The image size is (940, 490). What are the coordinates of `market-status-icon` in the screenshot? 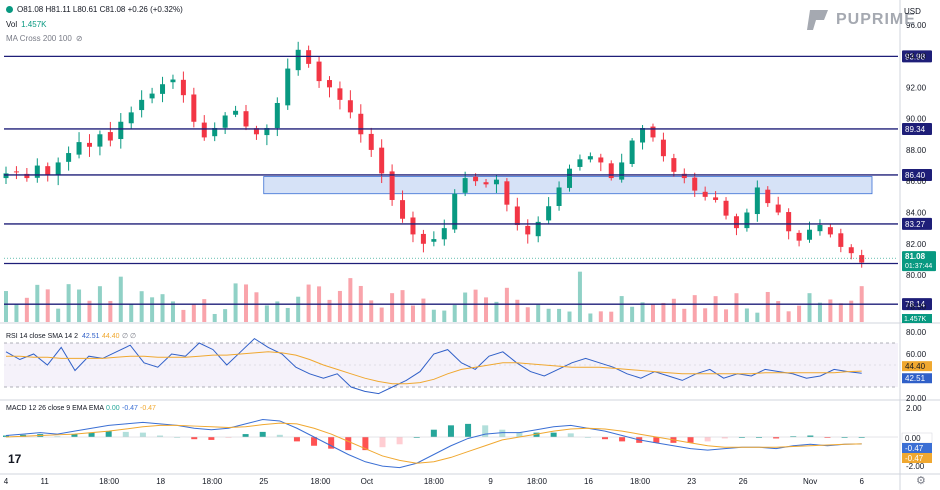 It's located at (9, 9).